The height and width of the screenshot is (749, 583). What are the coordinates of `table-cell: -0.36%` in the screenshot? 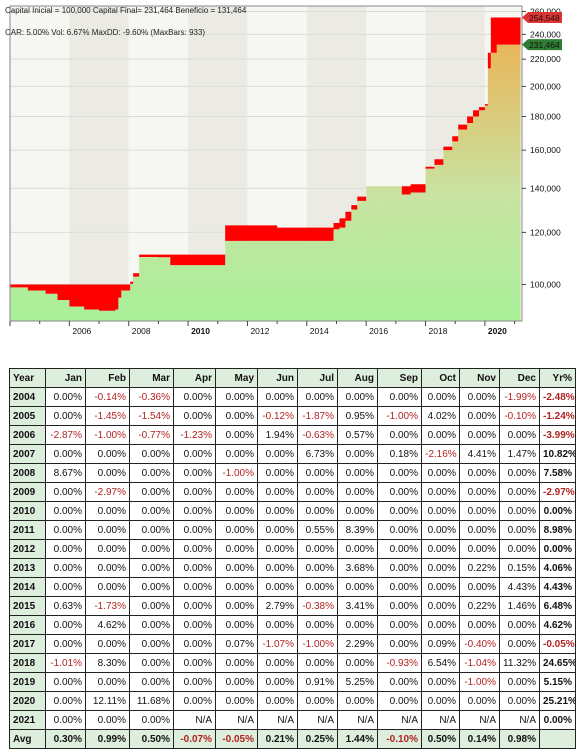 It's located at (151, 397).